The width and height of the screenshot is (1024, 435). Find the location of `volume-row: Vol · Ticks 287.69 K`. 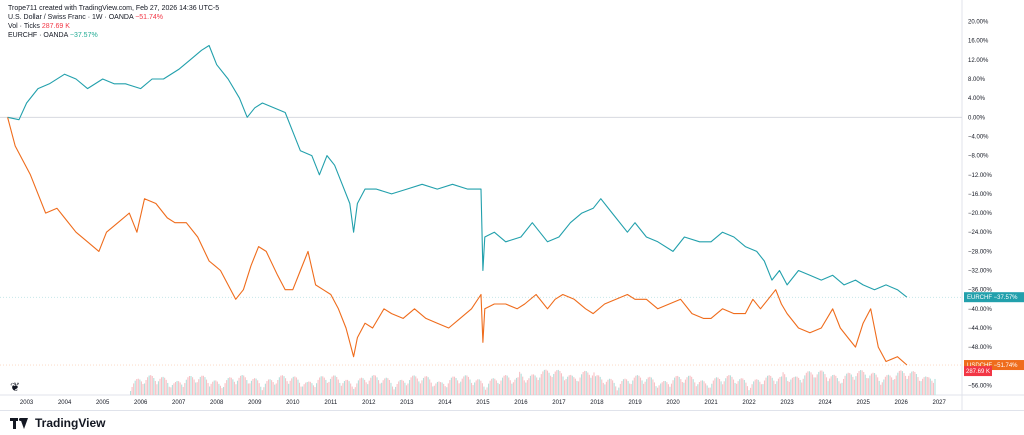

volume-row: Vol · Ticks 287.69 K is located at coordinates (113, 26).